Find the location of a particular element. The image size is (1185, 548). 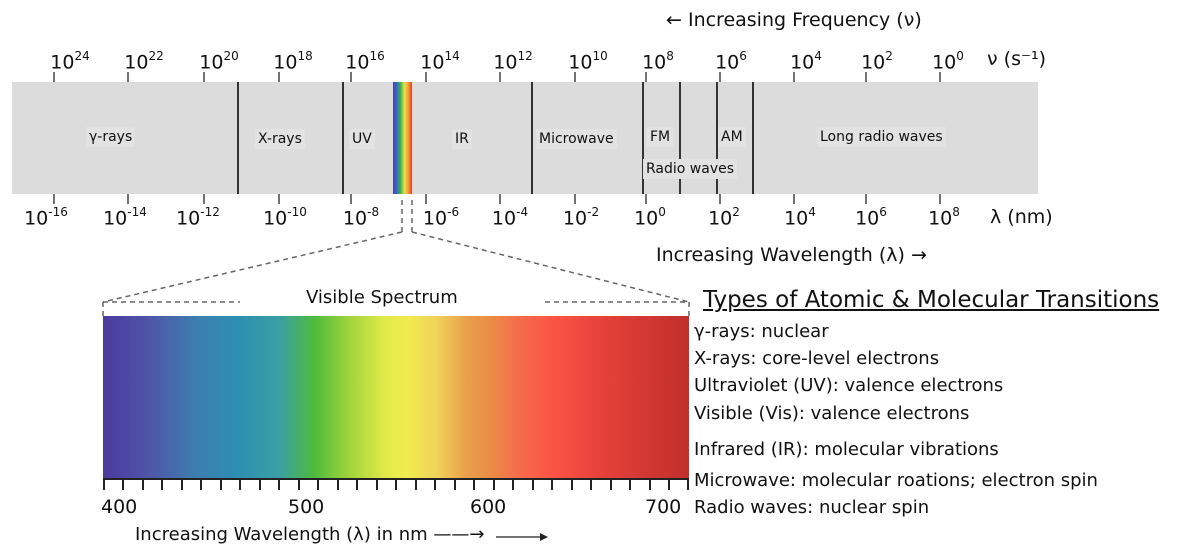

nm-tick-label-500: 500 is located at coordinates (306, 507).